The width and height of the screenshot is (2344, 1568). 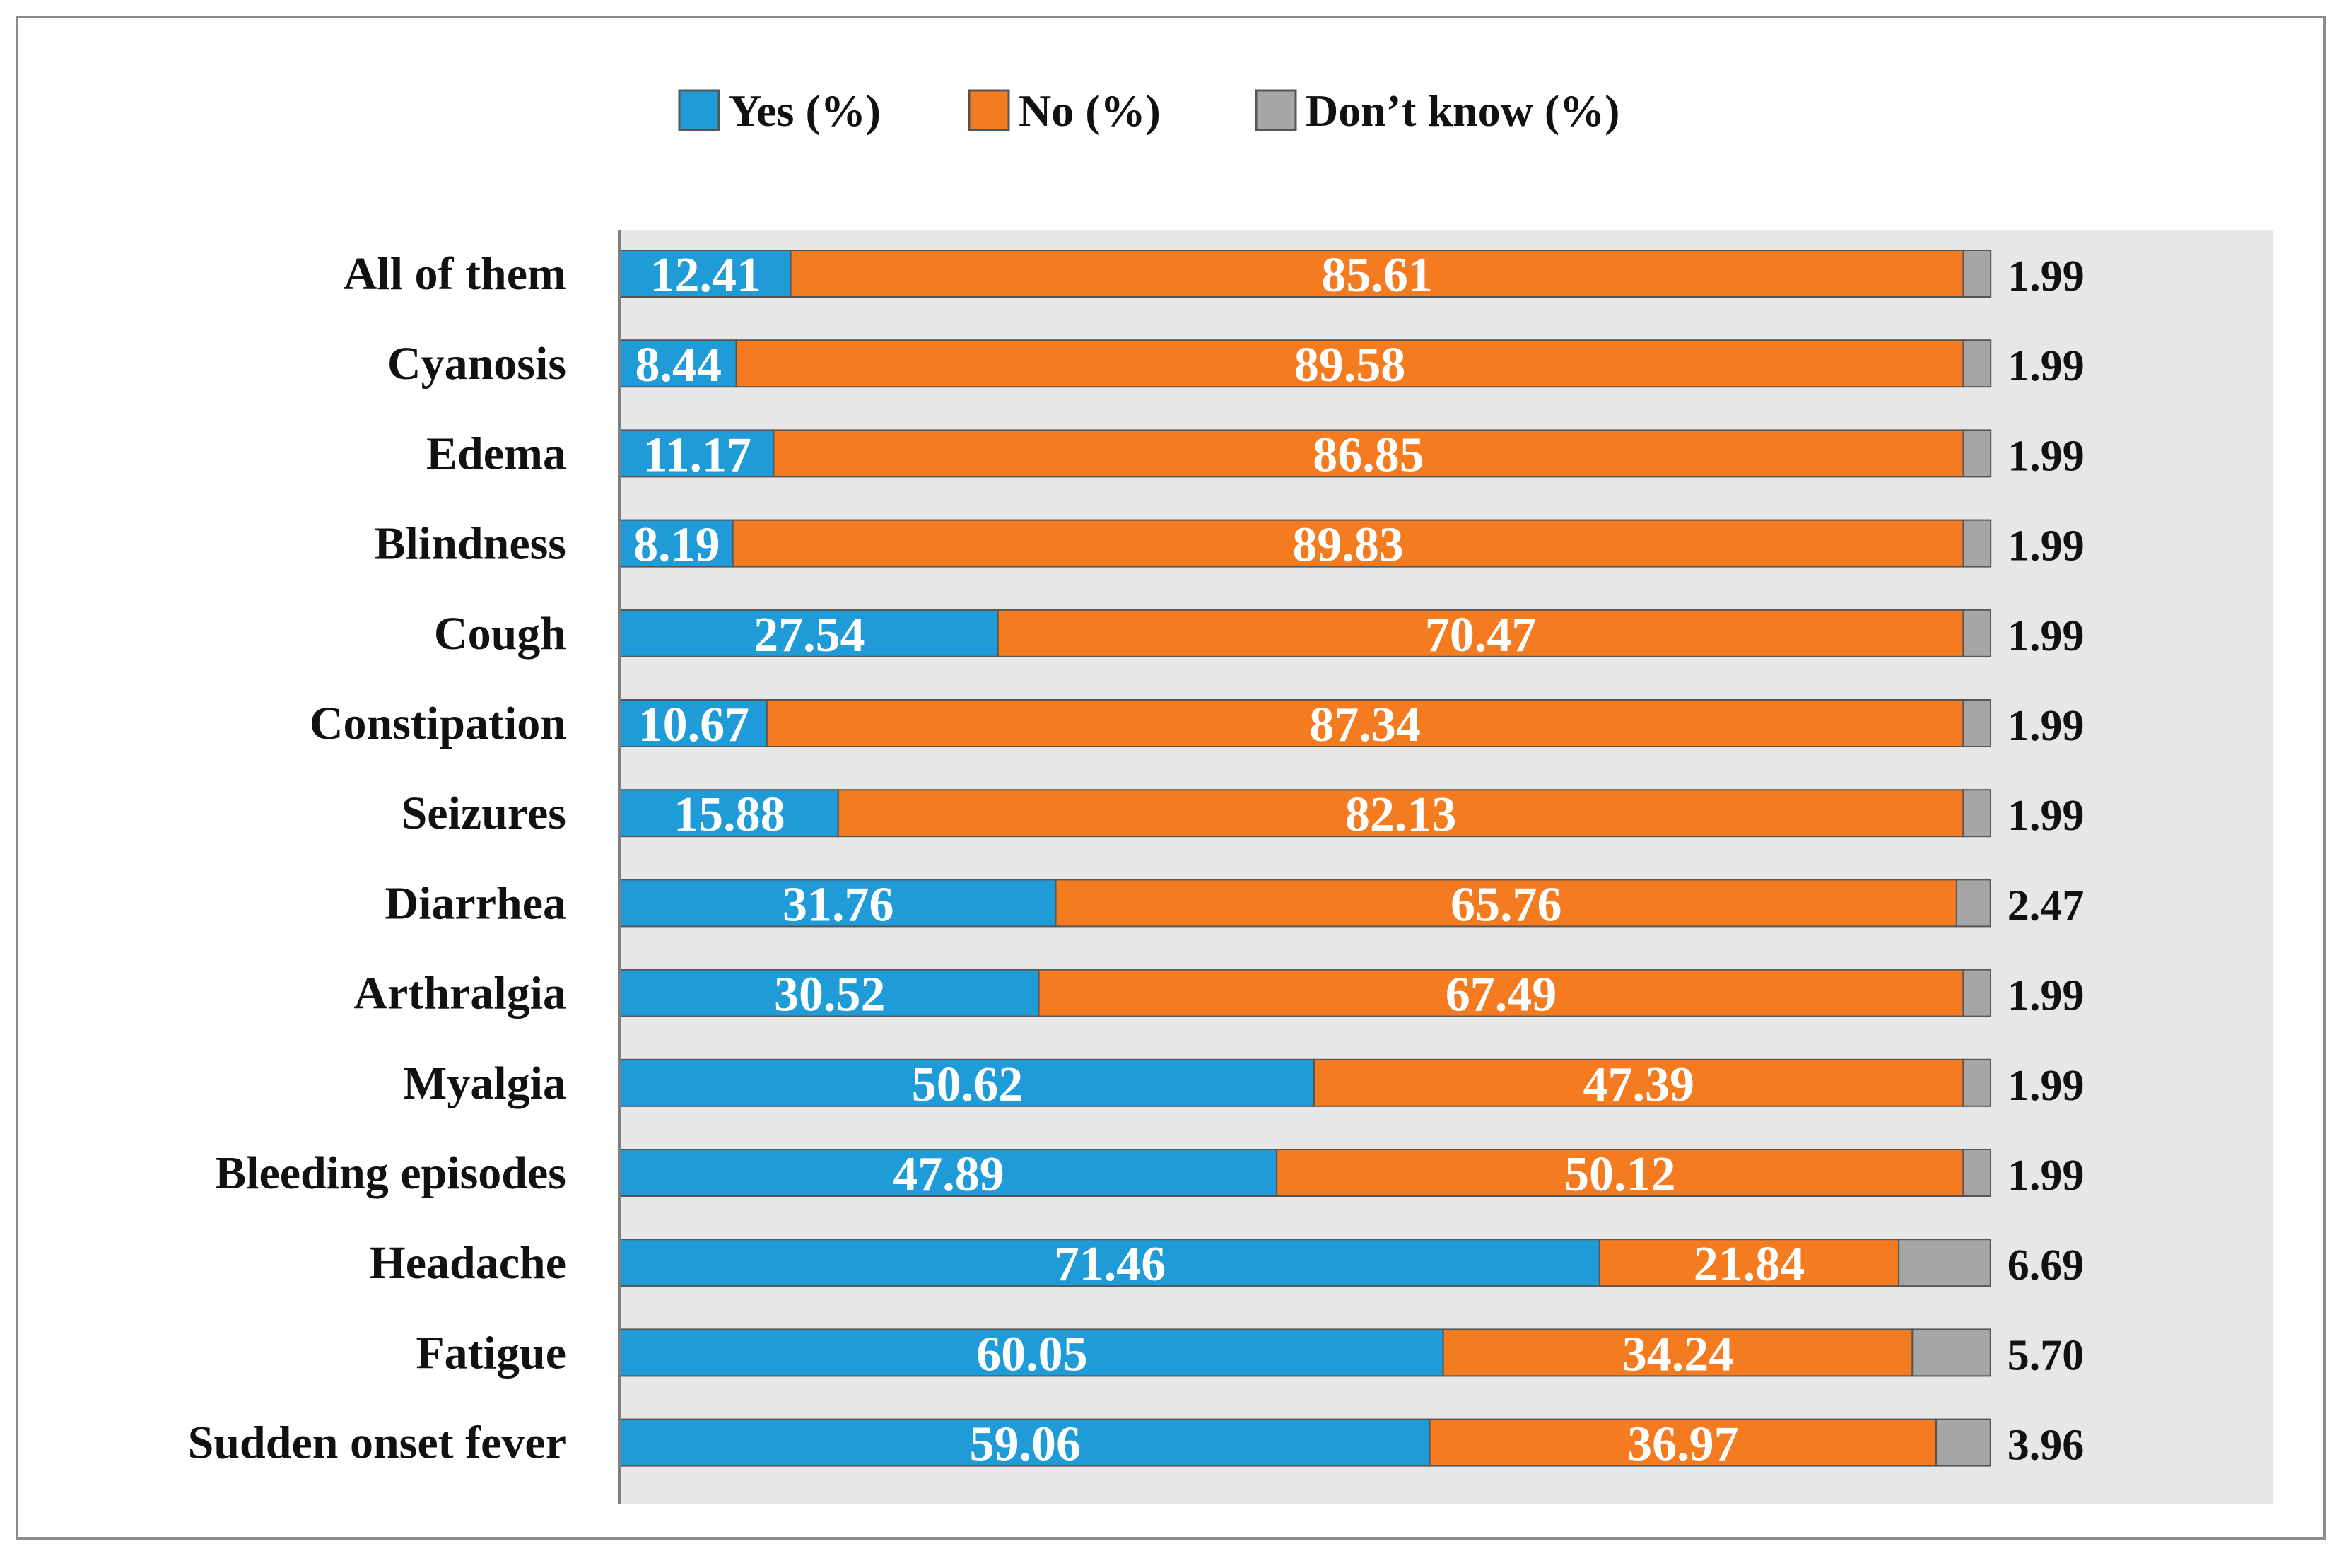 I want to click on category-label-seizures: Seizures, so click(x=484, y=813).